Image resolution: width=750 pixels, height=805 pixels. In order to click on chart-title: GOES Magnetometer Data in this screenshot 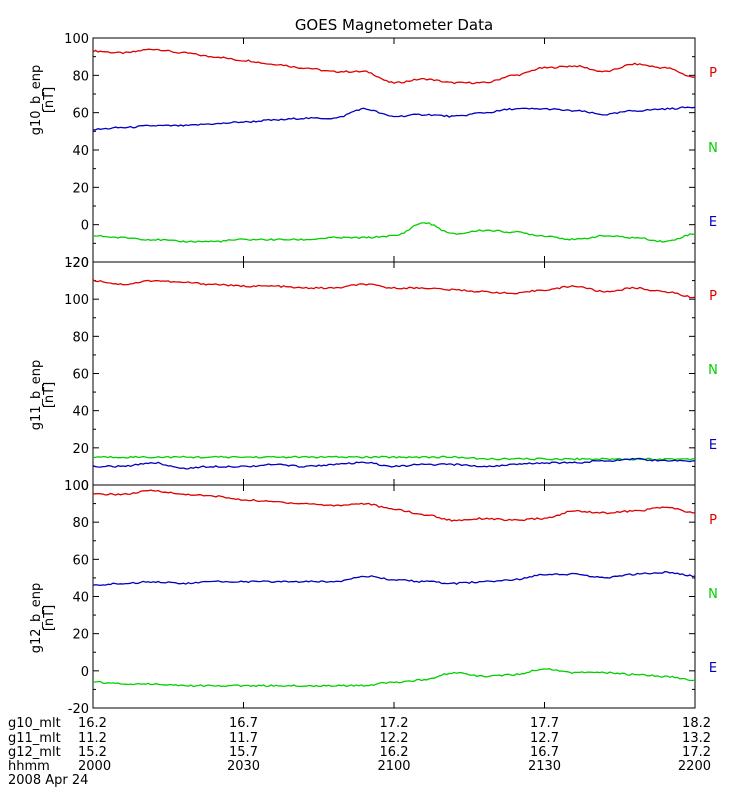, I will do `click(394, 25)`.